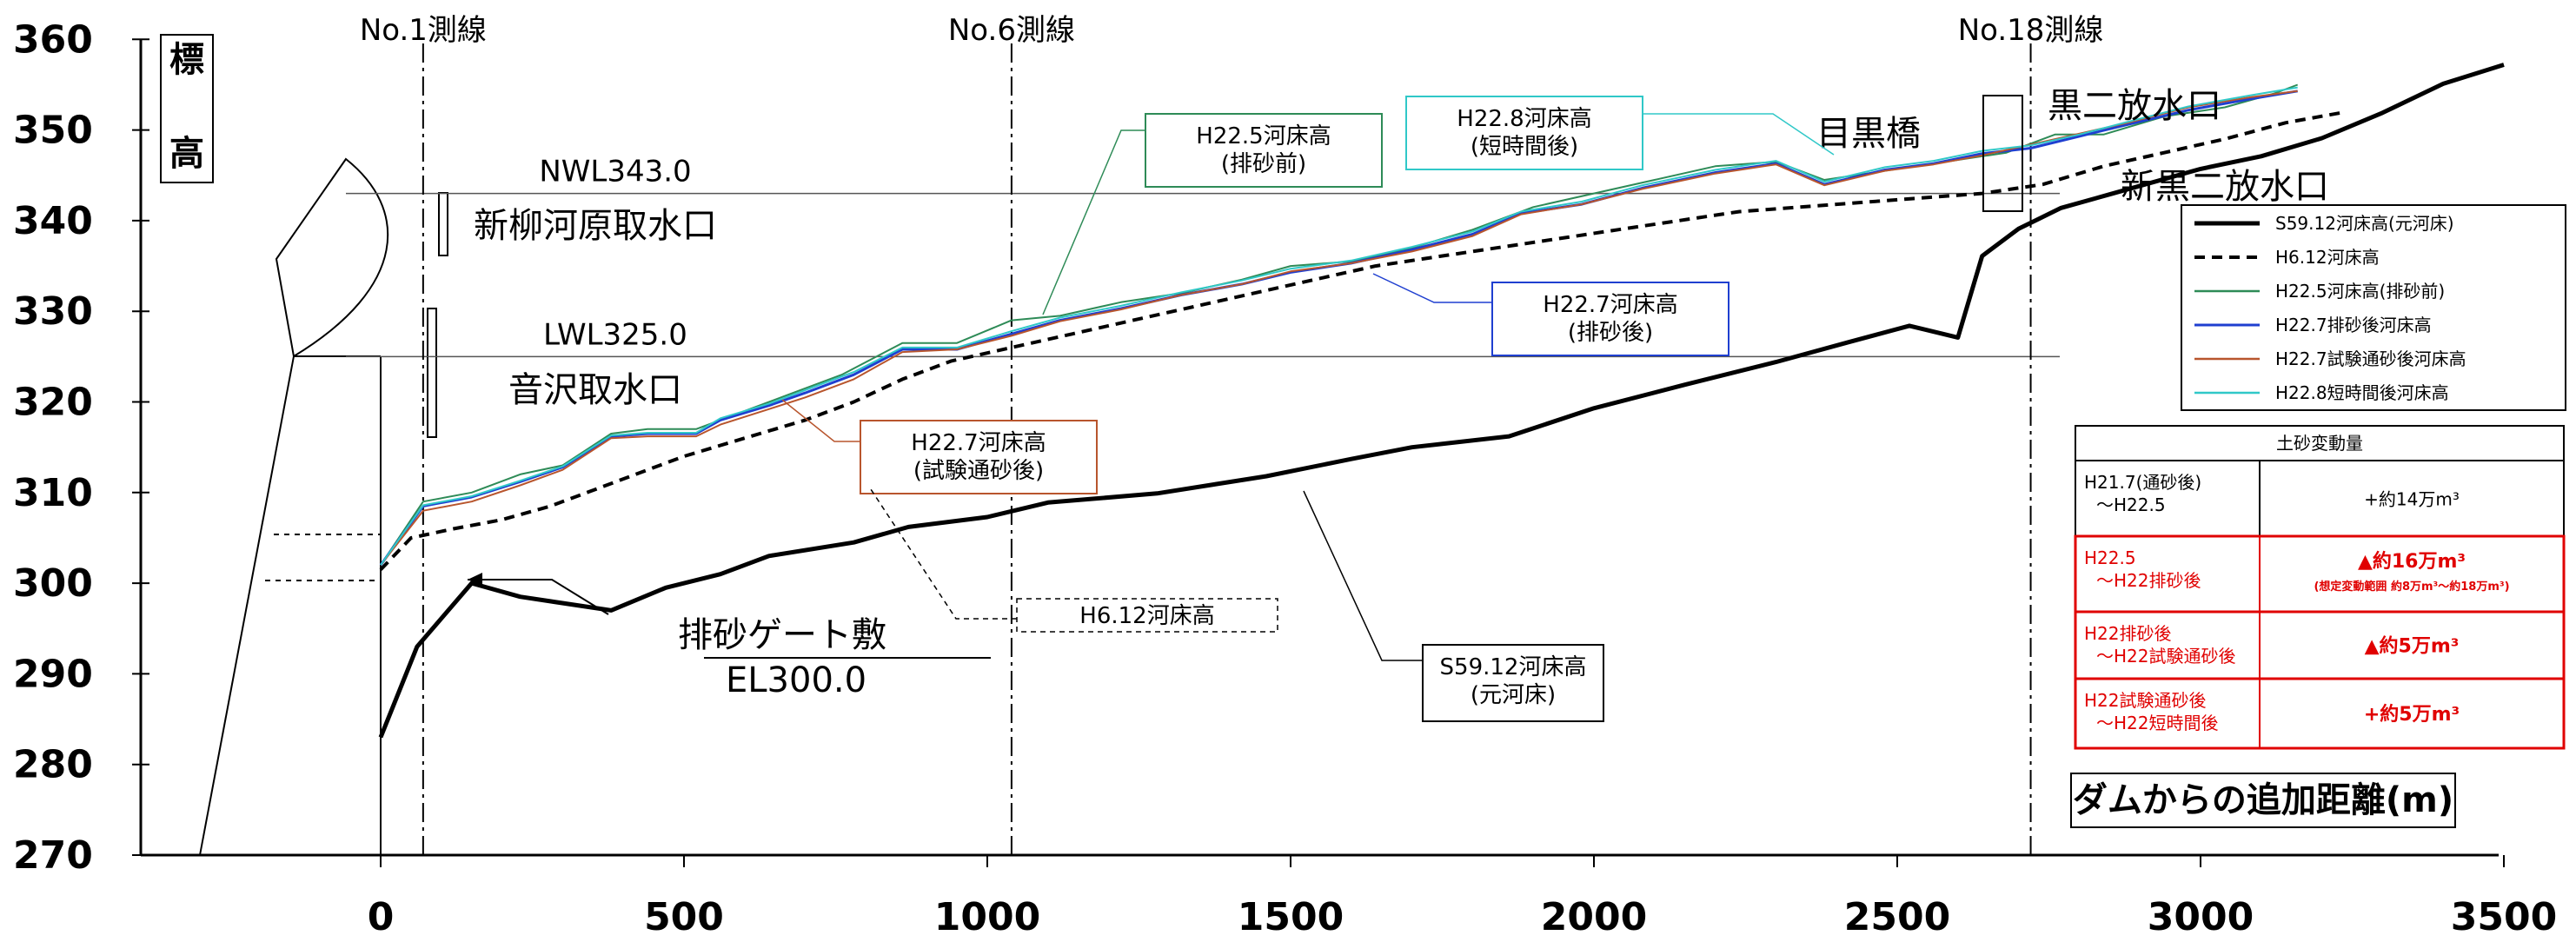 The height and width of the screenshot is (942, 2576). What do you see at coordinates (53, 855) in the screenshot?
I see `y-tick-label: 270` at bounding box center [53, 855].